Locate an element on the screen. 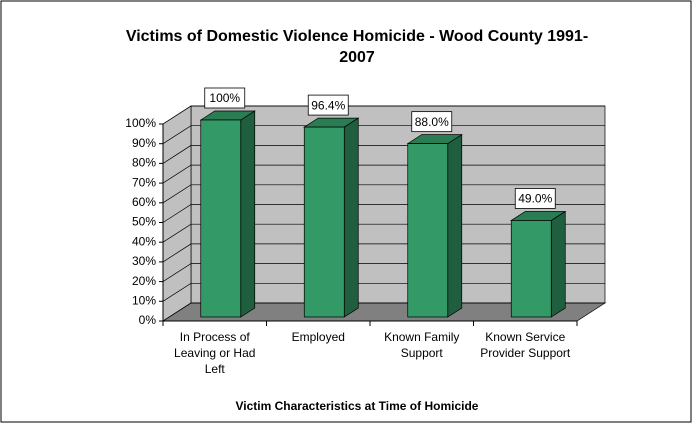  value-label: 88.0% is located at coordinates (432, 122).